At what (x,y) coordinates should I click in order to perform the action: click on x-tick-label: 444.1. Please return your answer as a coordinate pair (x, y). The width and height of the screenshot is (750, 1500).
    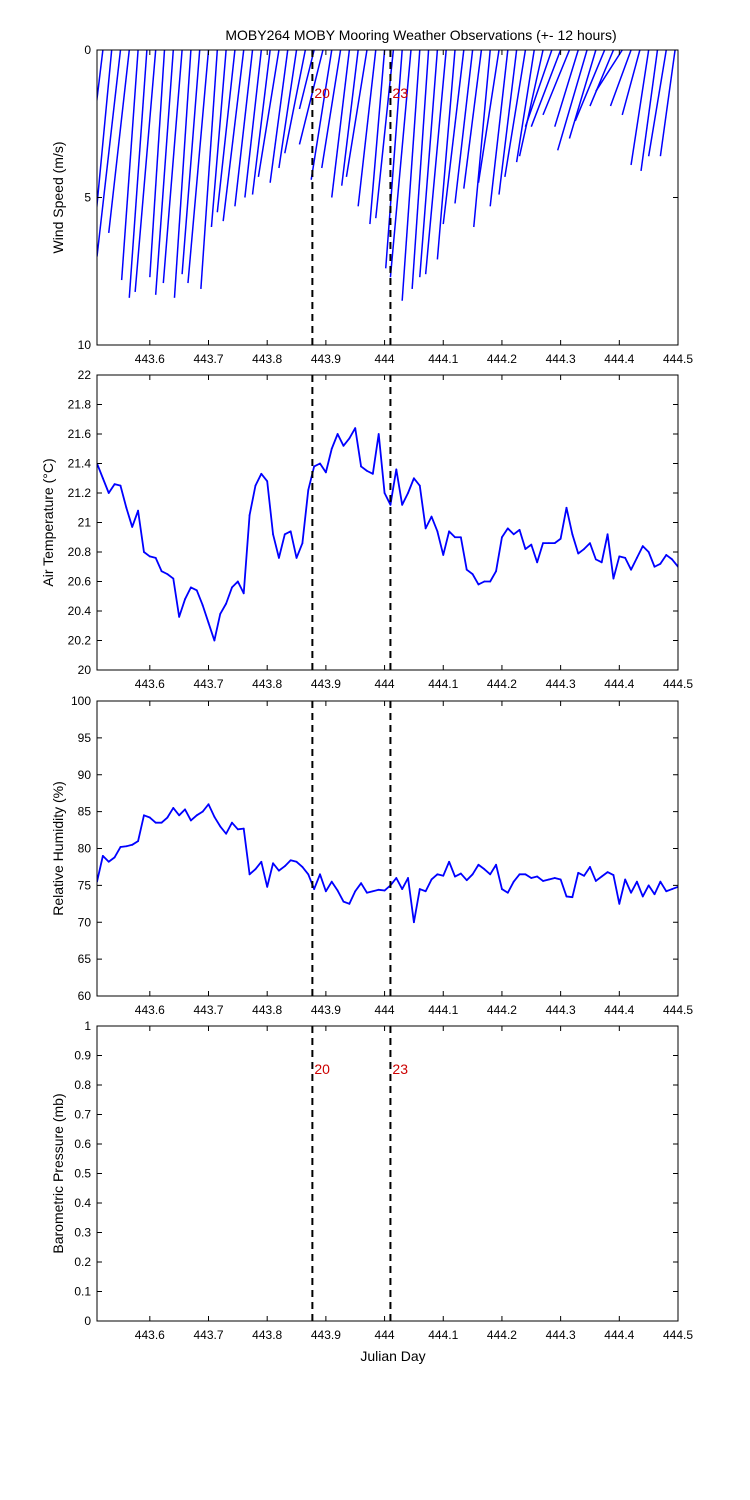
    Looking at the image, I should click on (443, 684).